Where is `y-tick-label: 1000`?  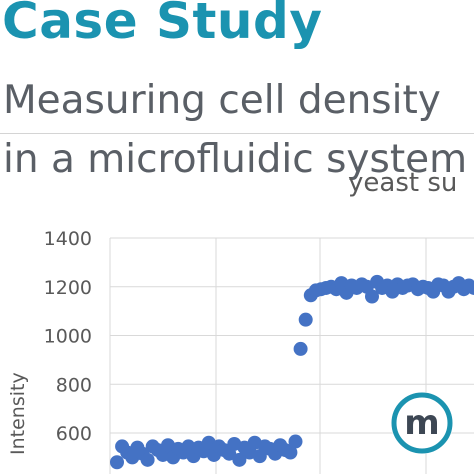 y-tick-label: 1000 is located at coordinates (68, 337).